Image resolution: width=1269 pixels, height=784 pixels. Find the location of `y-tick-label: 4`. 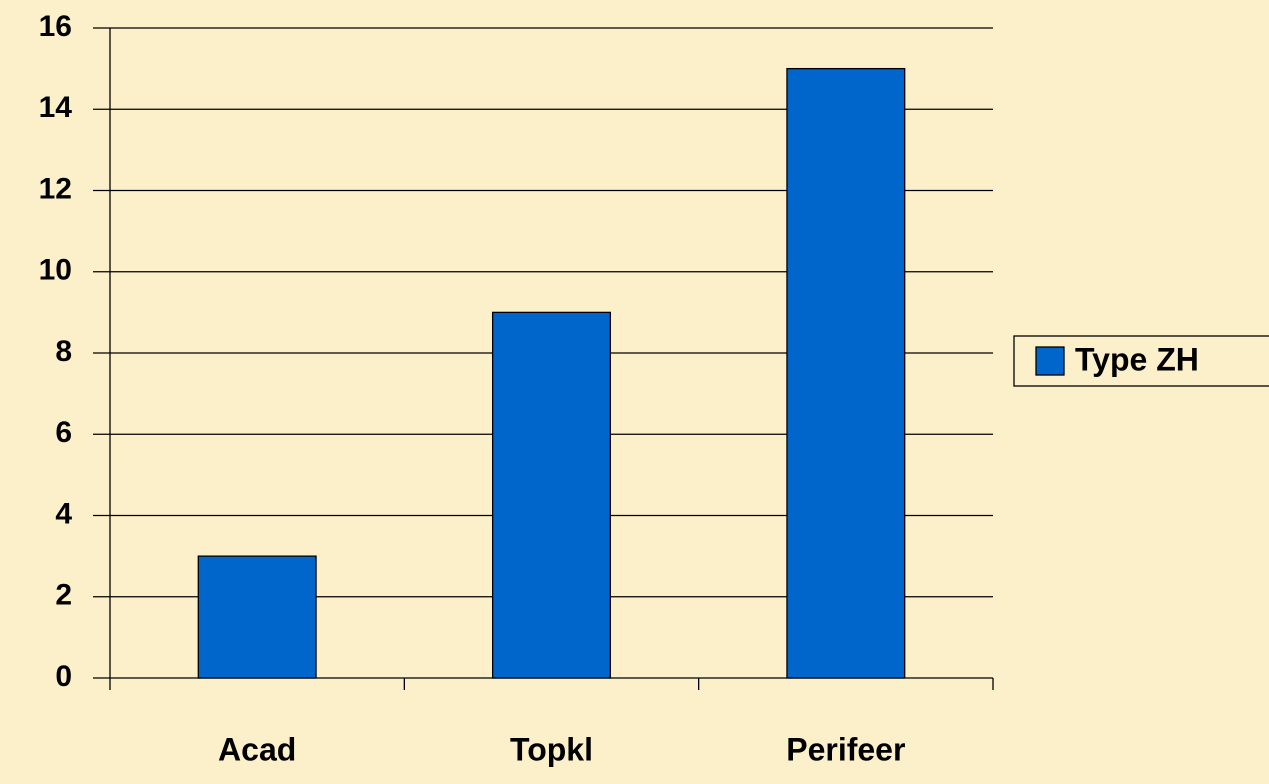

y-tick-label: 4 is located at coordinates (63, 513).